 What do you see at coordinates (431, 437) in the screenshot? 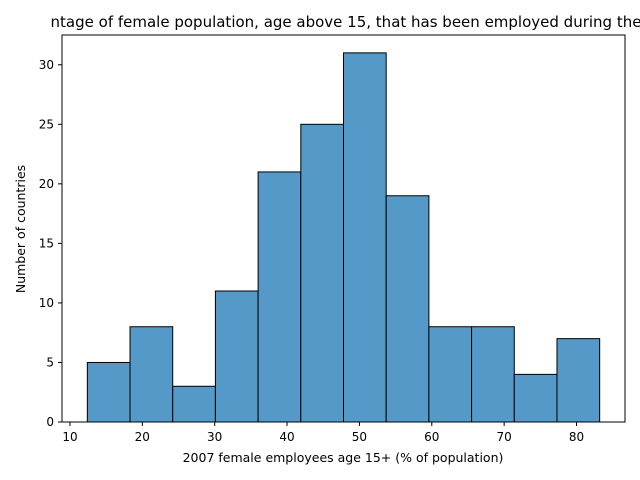
I see `x-tick-label: 60` at bounding box center [431, 437].